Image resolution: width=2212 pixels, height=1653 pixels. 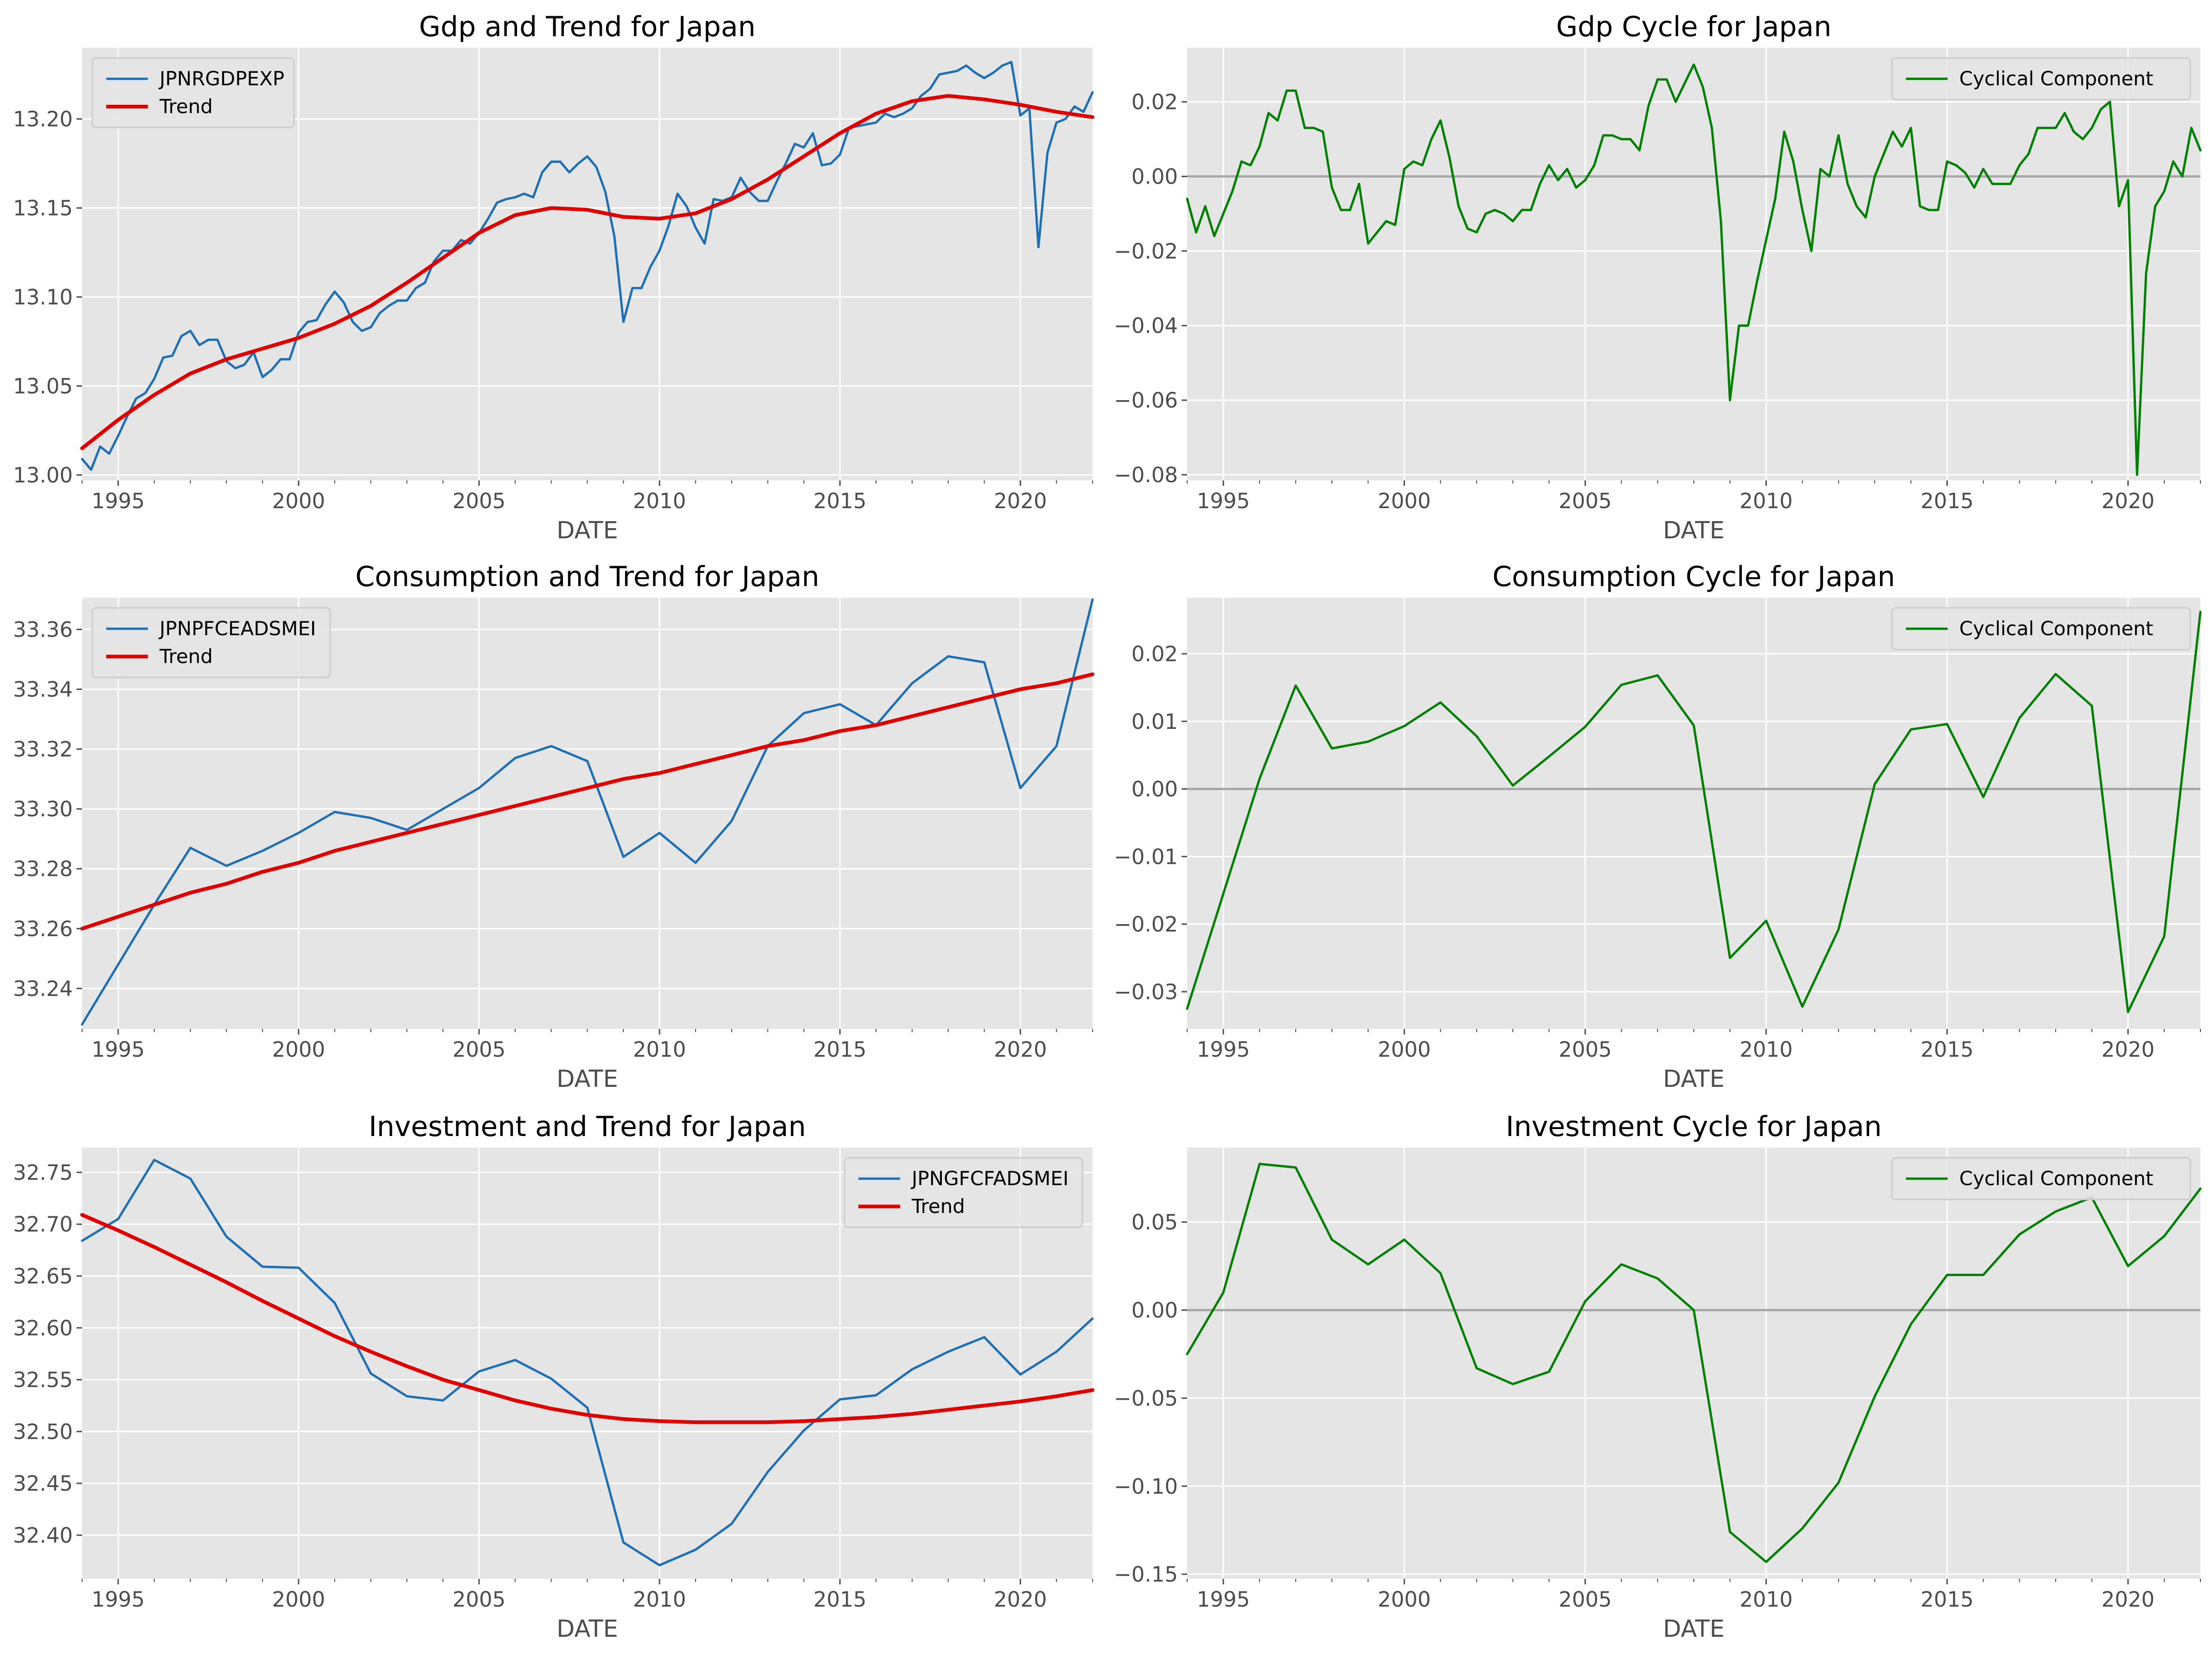 What do you see at coordinates (1146, 992) in the screenshot?
I see `y-tick-label: −0.03` at bounding box center [1146, 992].